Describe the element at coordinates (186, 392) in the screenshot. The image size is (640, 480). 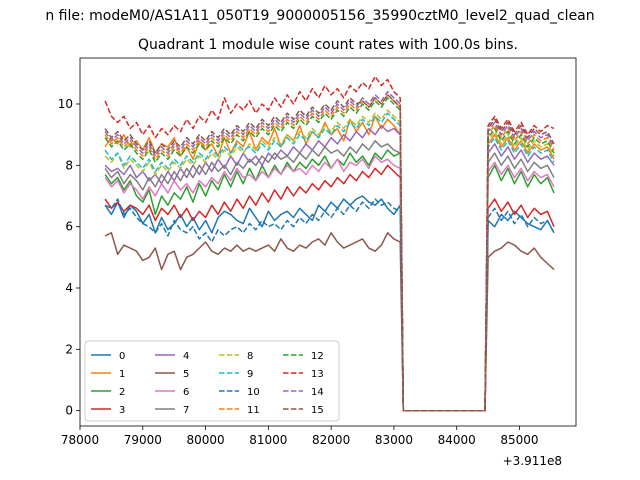
I see `legend-entry-label: 6` at that location.